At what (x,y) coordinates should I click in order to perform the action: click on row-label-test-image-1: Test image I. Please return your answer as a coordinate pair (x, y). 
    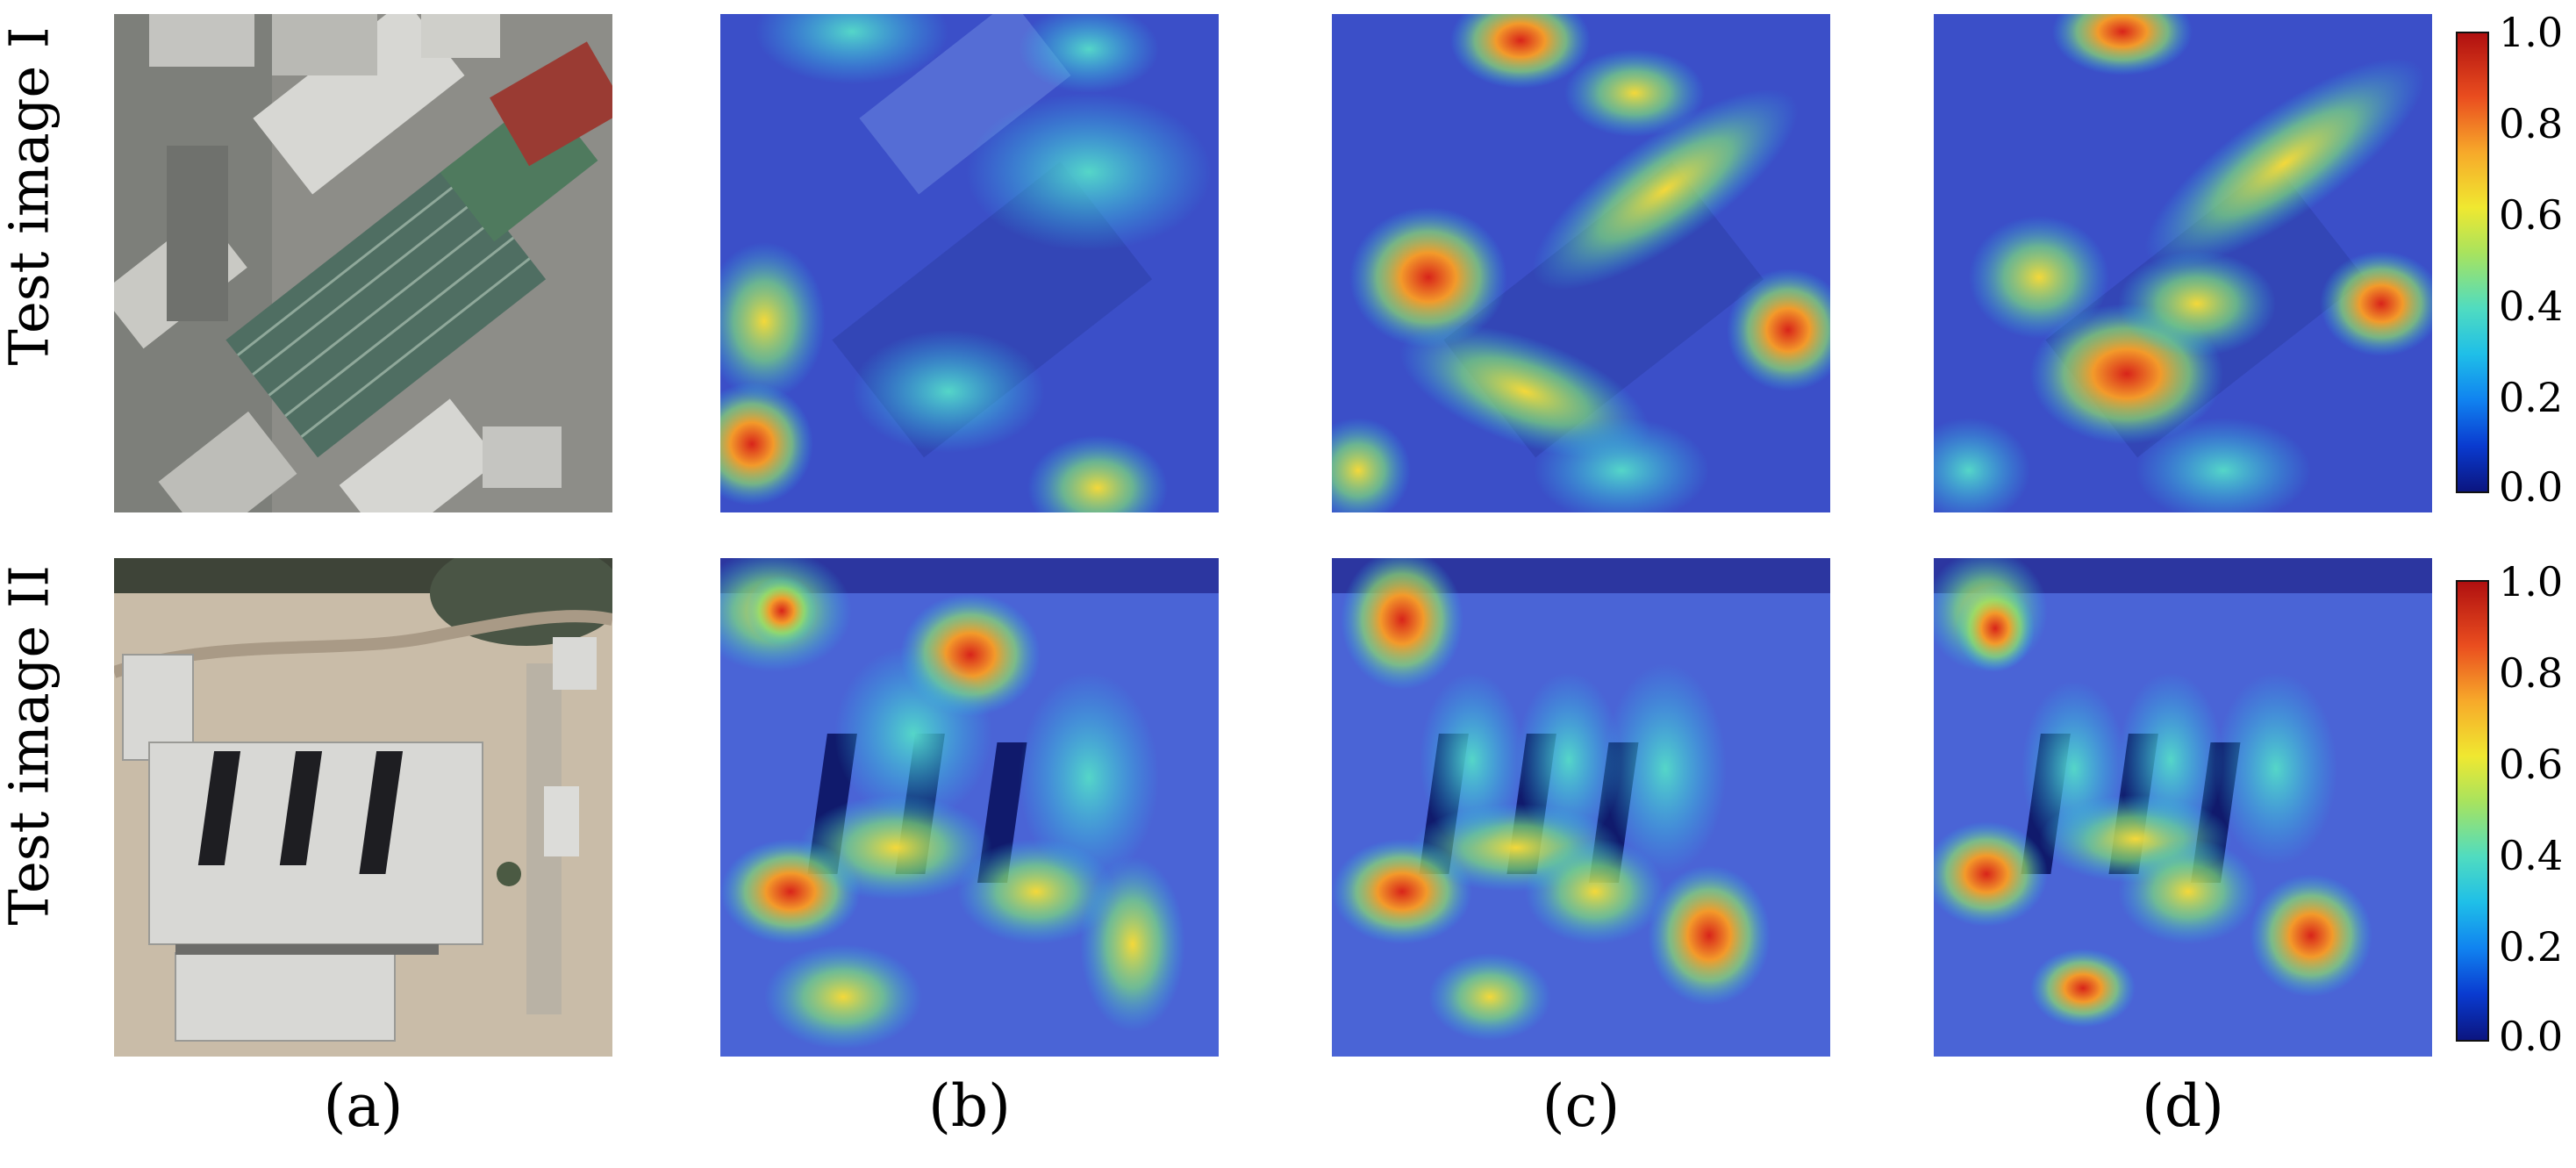
    Looking at the image, I should click on (30, 196).